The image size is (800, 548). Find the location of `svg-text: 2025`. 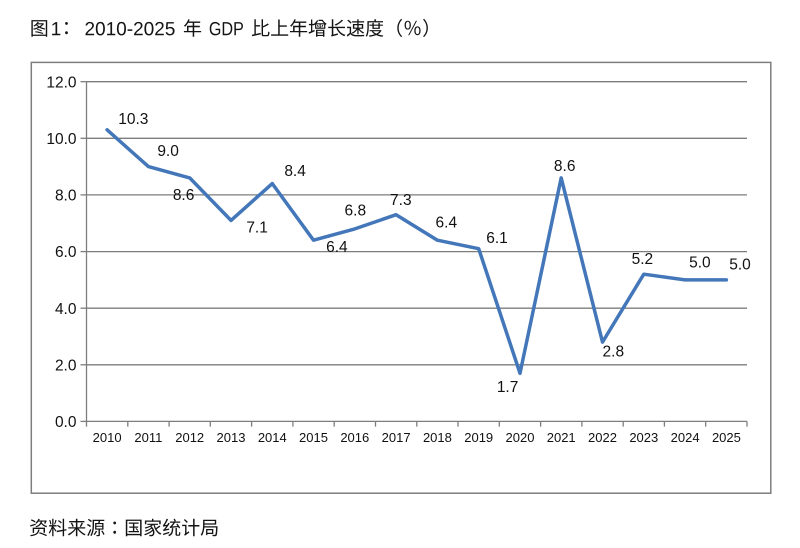

svg-text: 2025 is located at coordinates (726, 437).